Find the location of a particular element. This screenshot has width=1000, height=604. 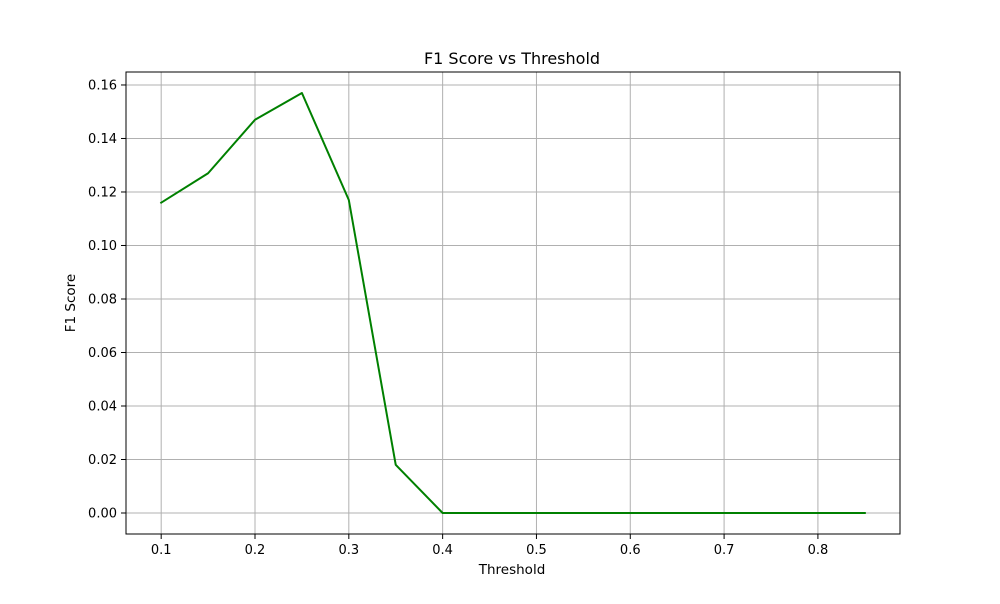

x-axis-label: Threshold is located at coordinates (512, 570).